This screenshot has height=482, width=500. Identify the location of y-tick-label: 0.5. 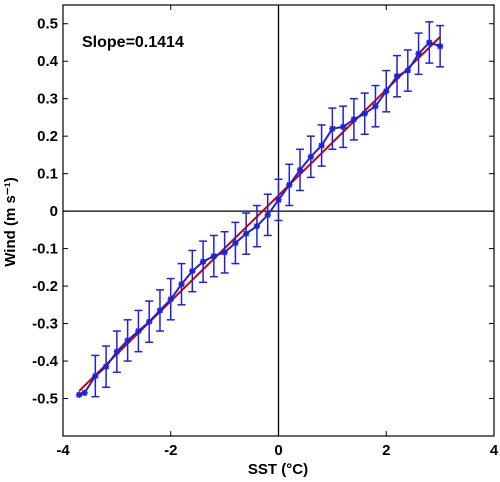
(47, 24).